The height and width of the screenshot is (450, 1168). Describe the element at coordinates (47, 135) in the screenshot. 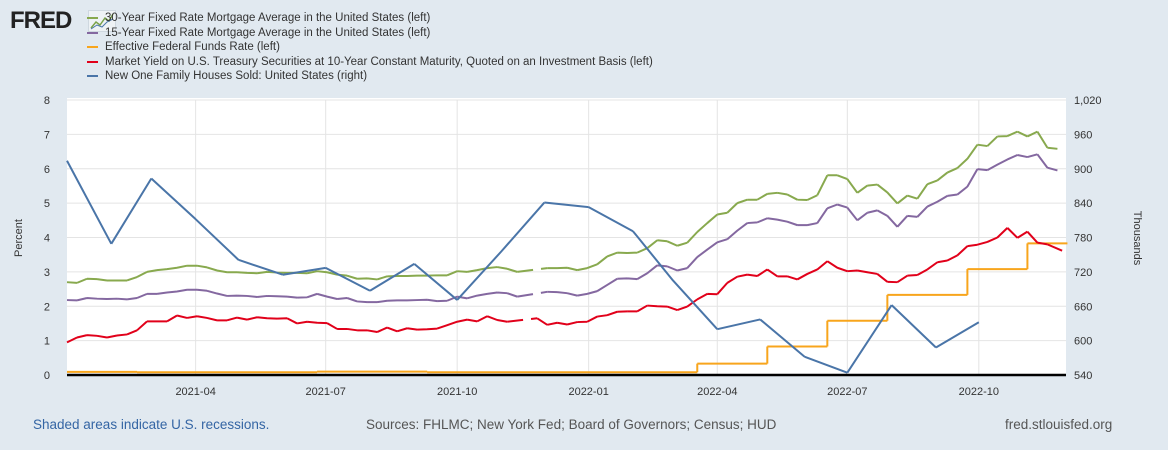

I see `y-left-tick-label: 7` at that location.